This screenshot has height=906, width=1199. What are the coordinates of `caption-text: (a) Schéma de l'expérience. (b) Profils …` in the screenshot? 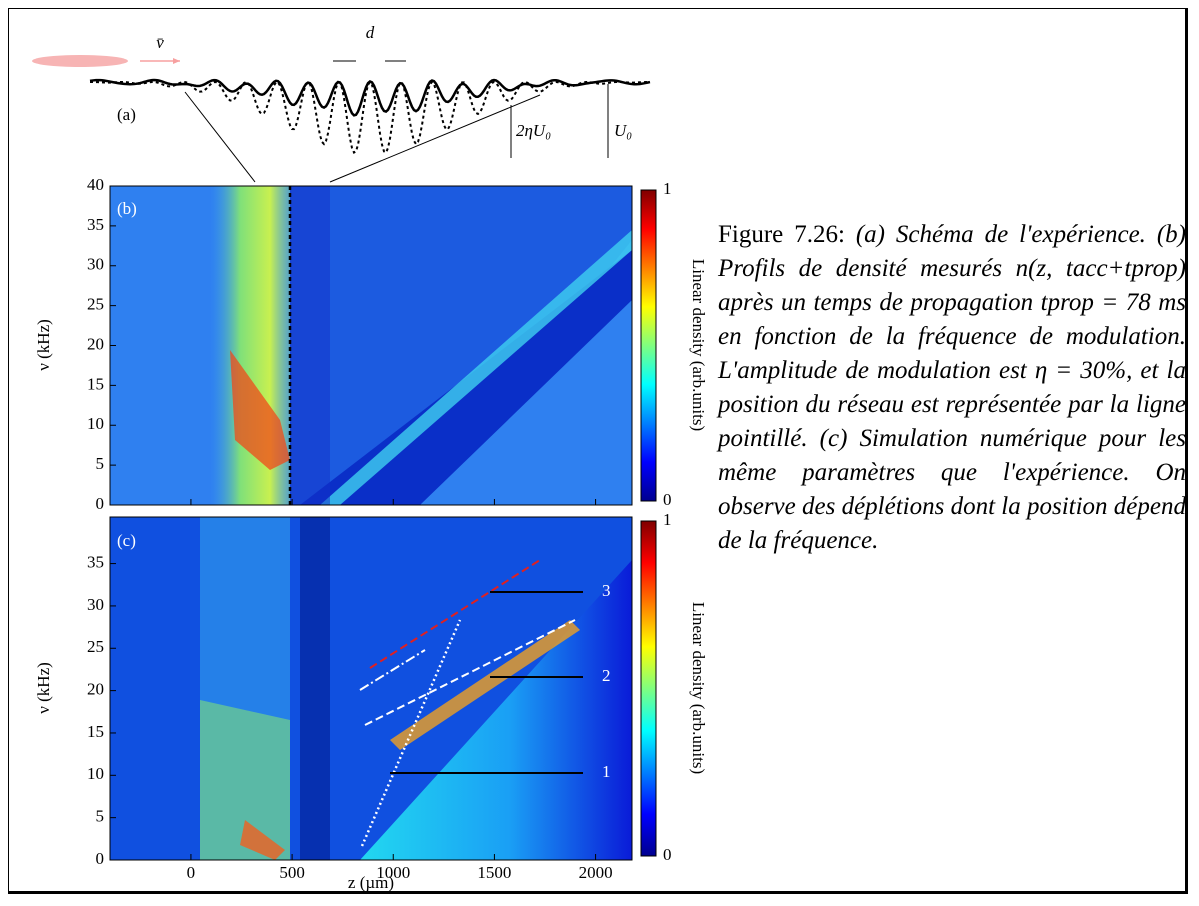 It's located at (952, 387).